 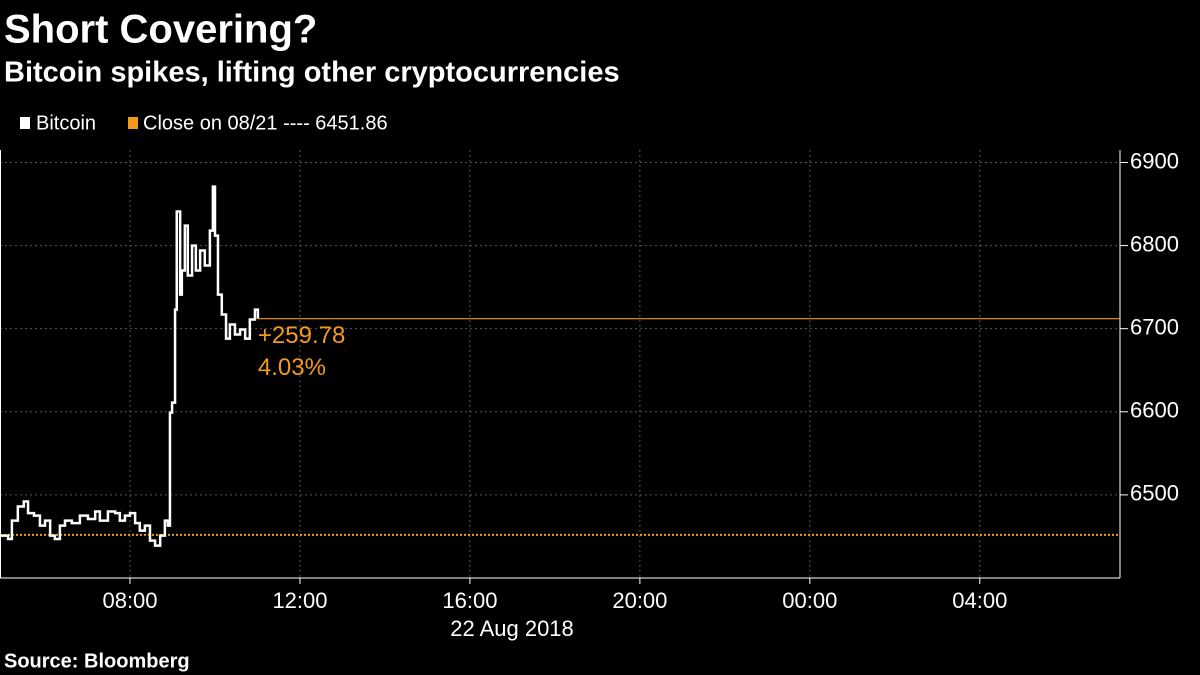 I want to click on legend-label: Bitcoin, so click(x=66, y=123).